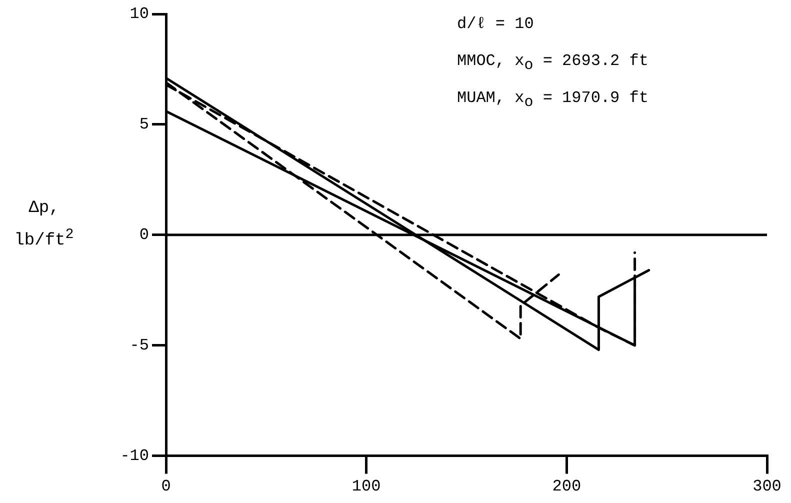 This screenshot has width=791, height=503. I want to click on y-tick-label: -5, so click(139, 345).